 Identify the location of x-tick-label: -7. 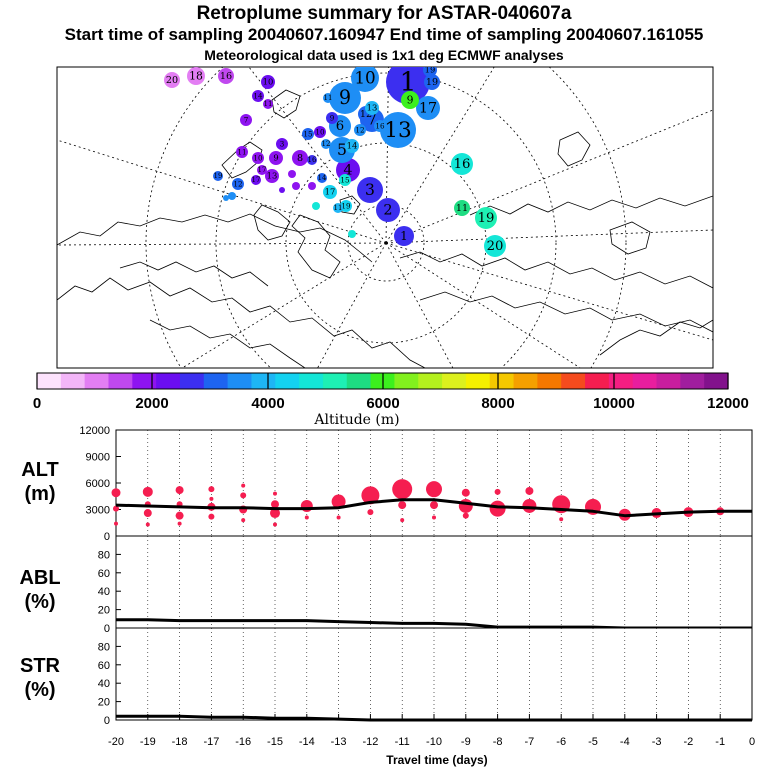
(530, 742).